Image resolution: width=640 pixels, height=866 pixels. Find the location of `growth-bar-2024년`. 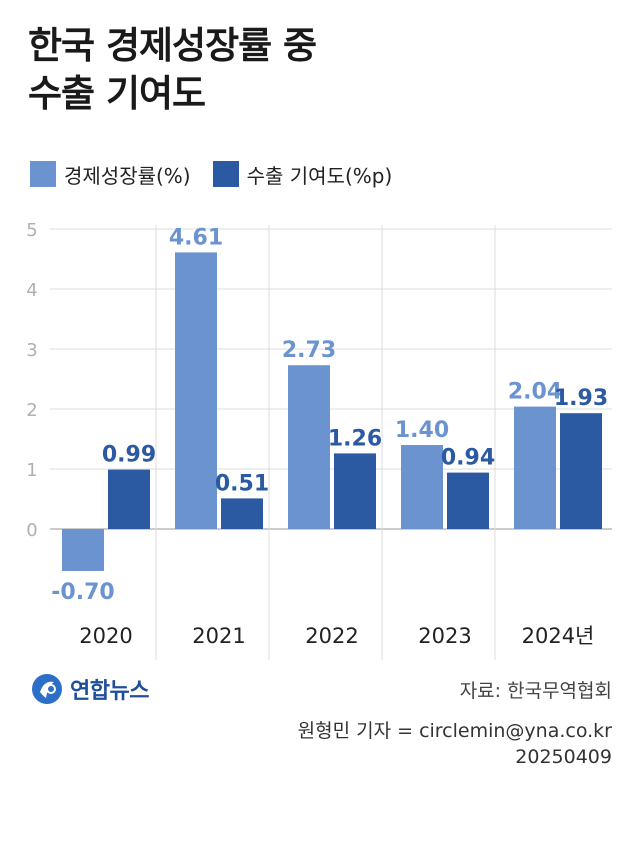

growth-bar-2024년 is located at coordinates (535, 467).